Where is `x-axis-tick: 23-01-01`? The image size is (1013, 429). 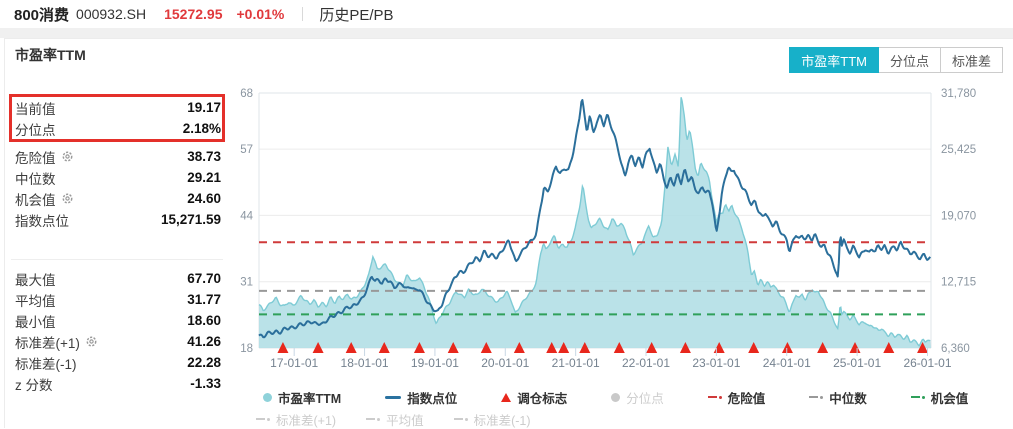 x-axis-tick: 23-01-01 is located at coordinates (716, 363).